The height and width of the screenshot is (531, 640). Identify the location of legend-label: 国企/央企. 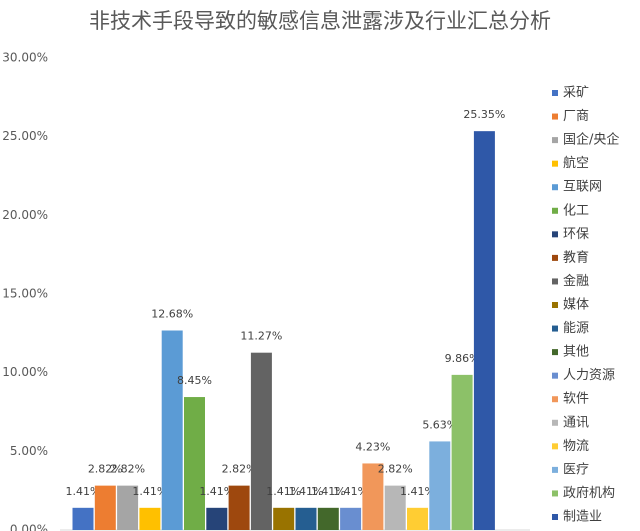
(591, 140).